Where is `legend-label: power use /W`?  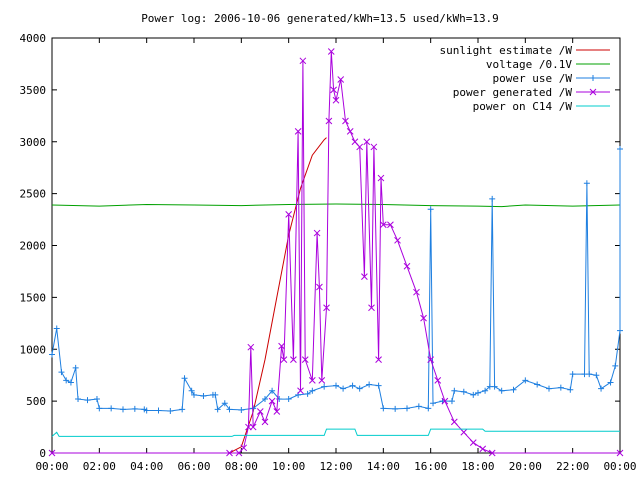 legend-label: power use /W is located at coordinates (533, 78).